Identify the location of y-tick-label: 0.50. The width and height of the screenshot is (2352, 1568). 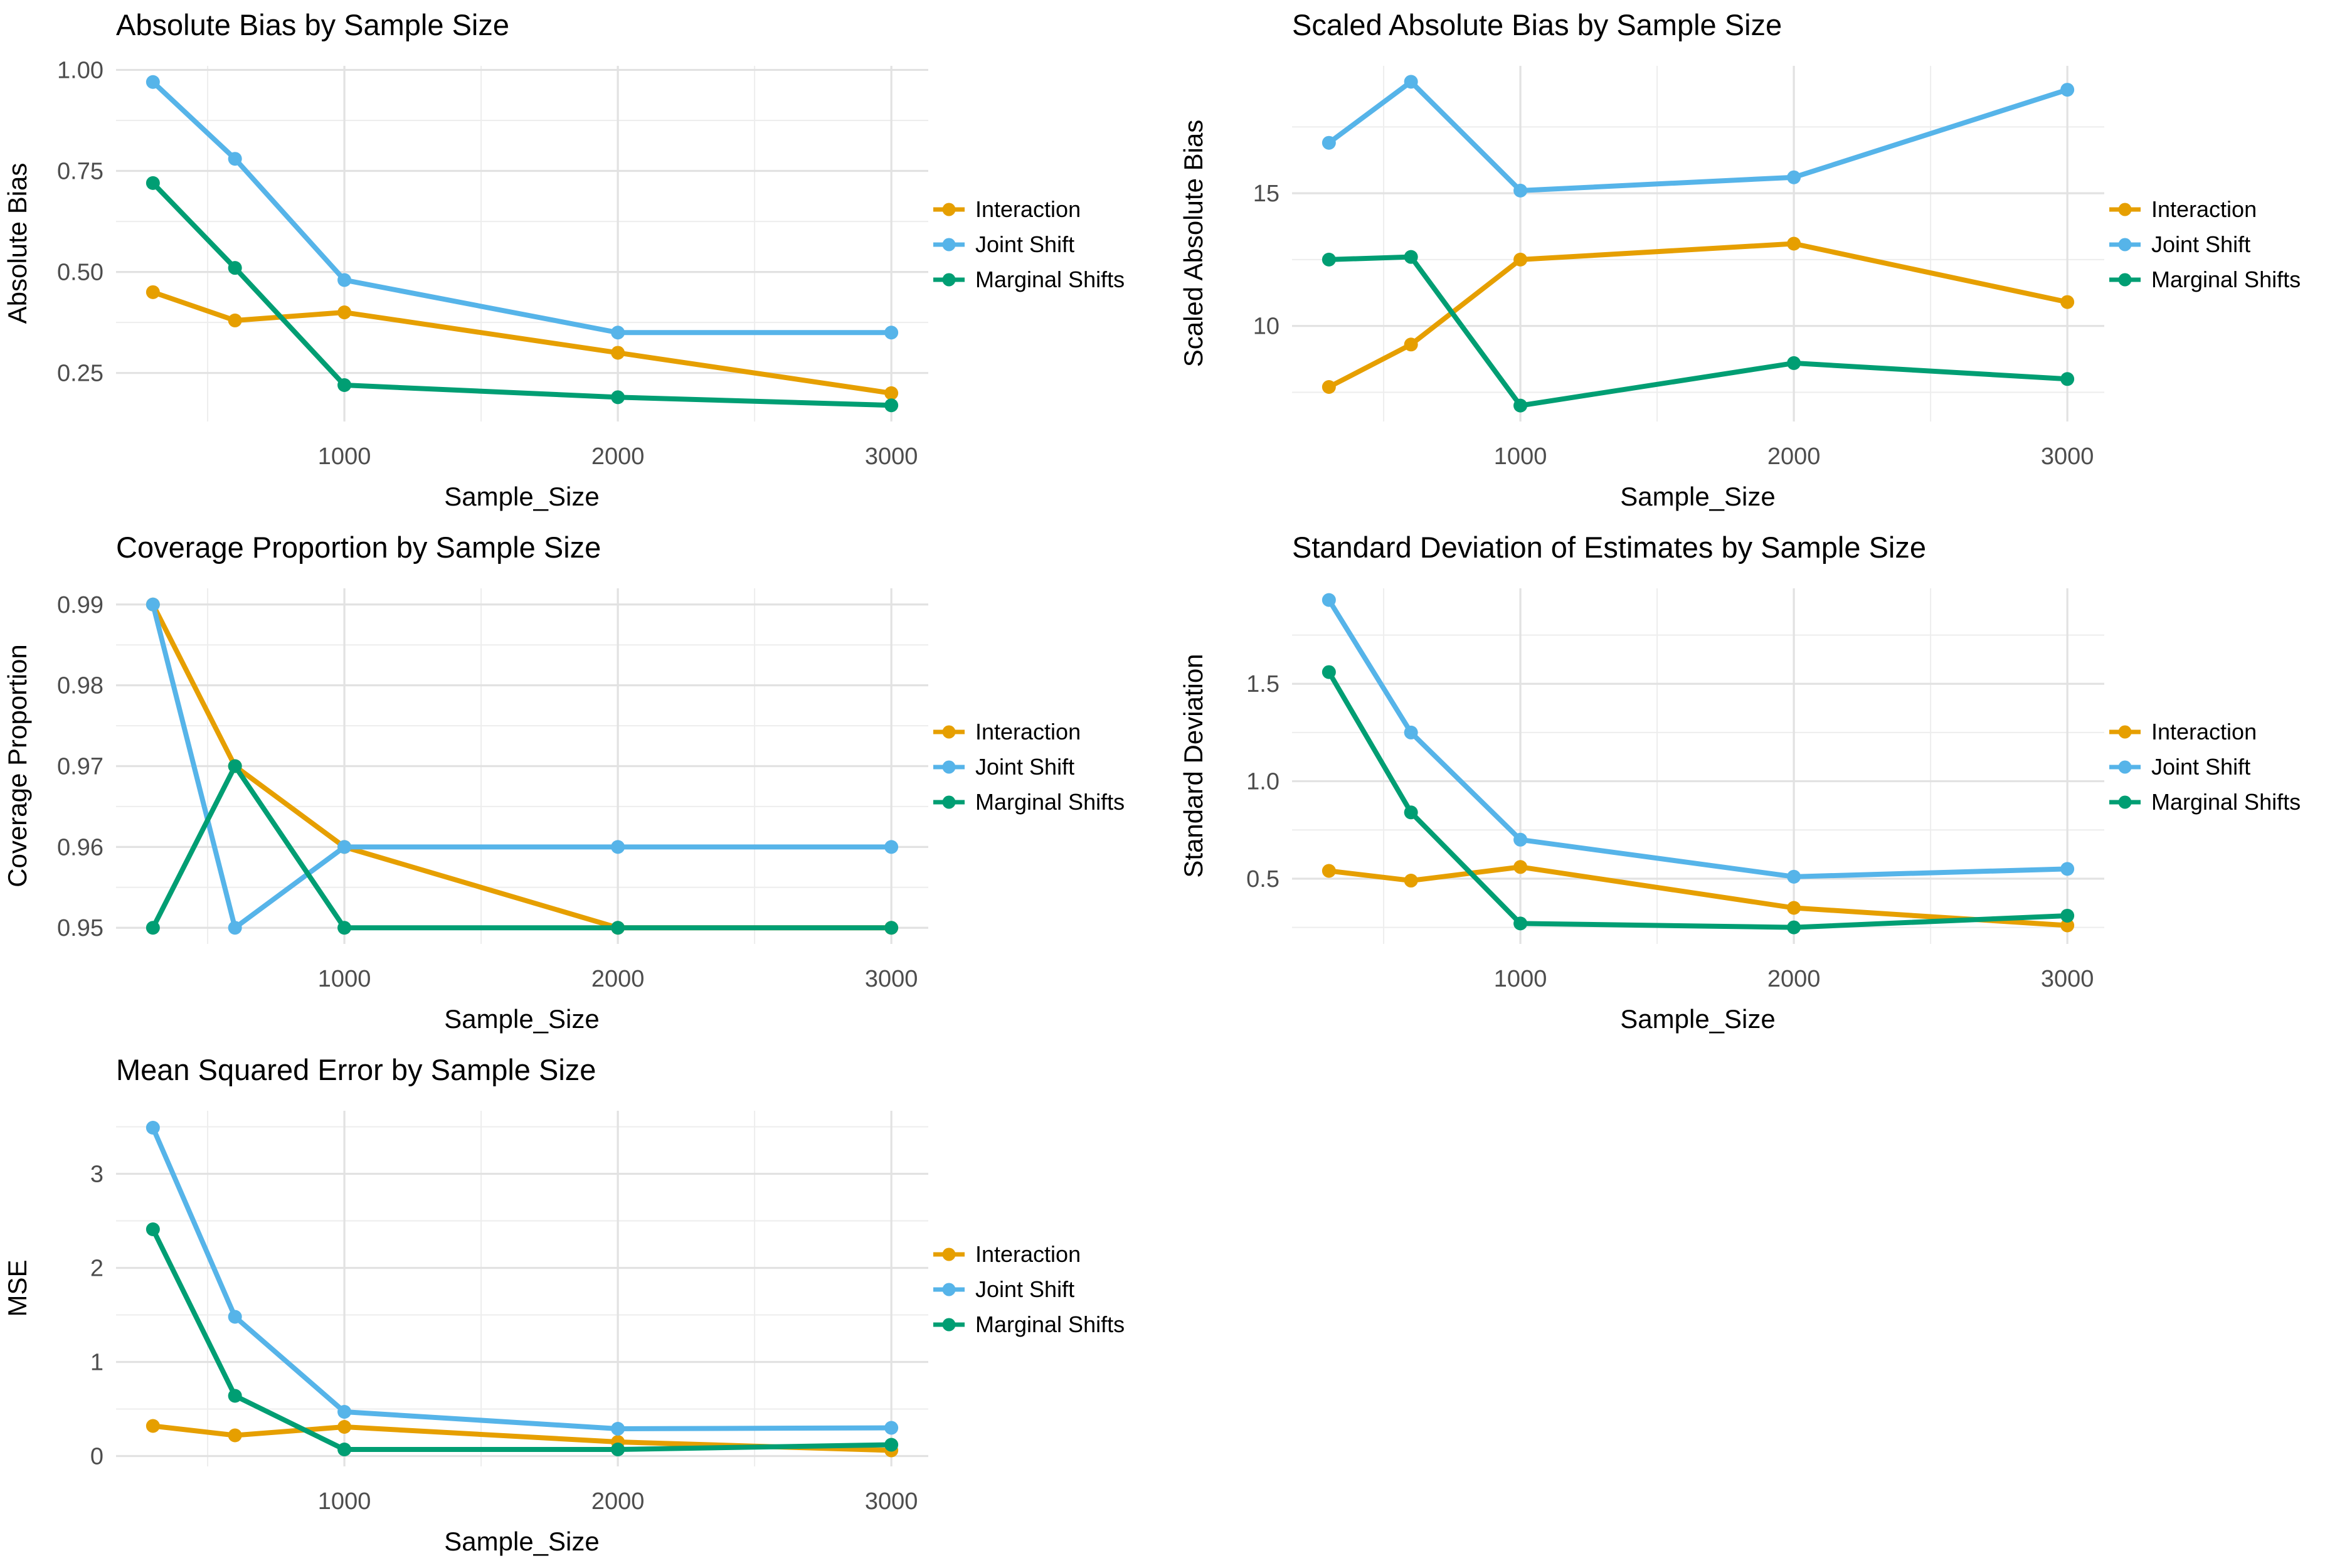
(80, 273).